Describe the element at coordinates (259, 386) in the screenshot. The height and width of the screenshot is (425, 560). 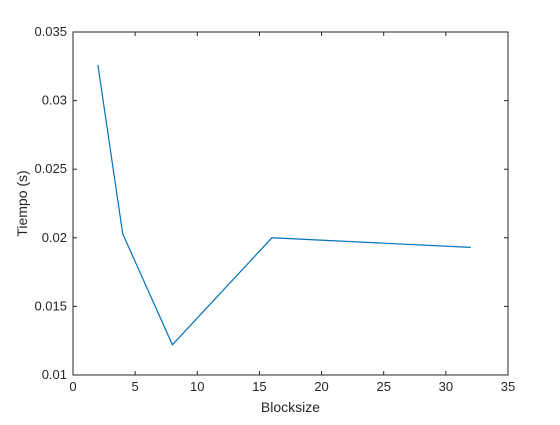
I see `x-tick-label: 15` at that location.